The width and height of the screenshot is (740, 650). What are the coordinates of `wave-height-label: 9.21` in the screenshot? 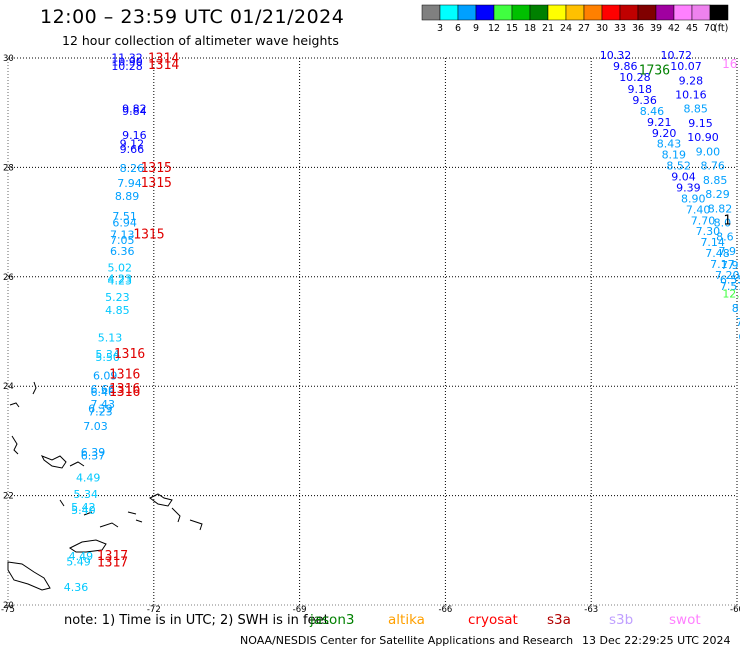 It's located at (659, 122).